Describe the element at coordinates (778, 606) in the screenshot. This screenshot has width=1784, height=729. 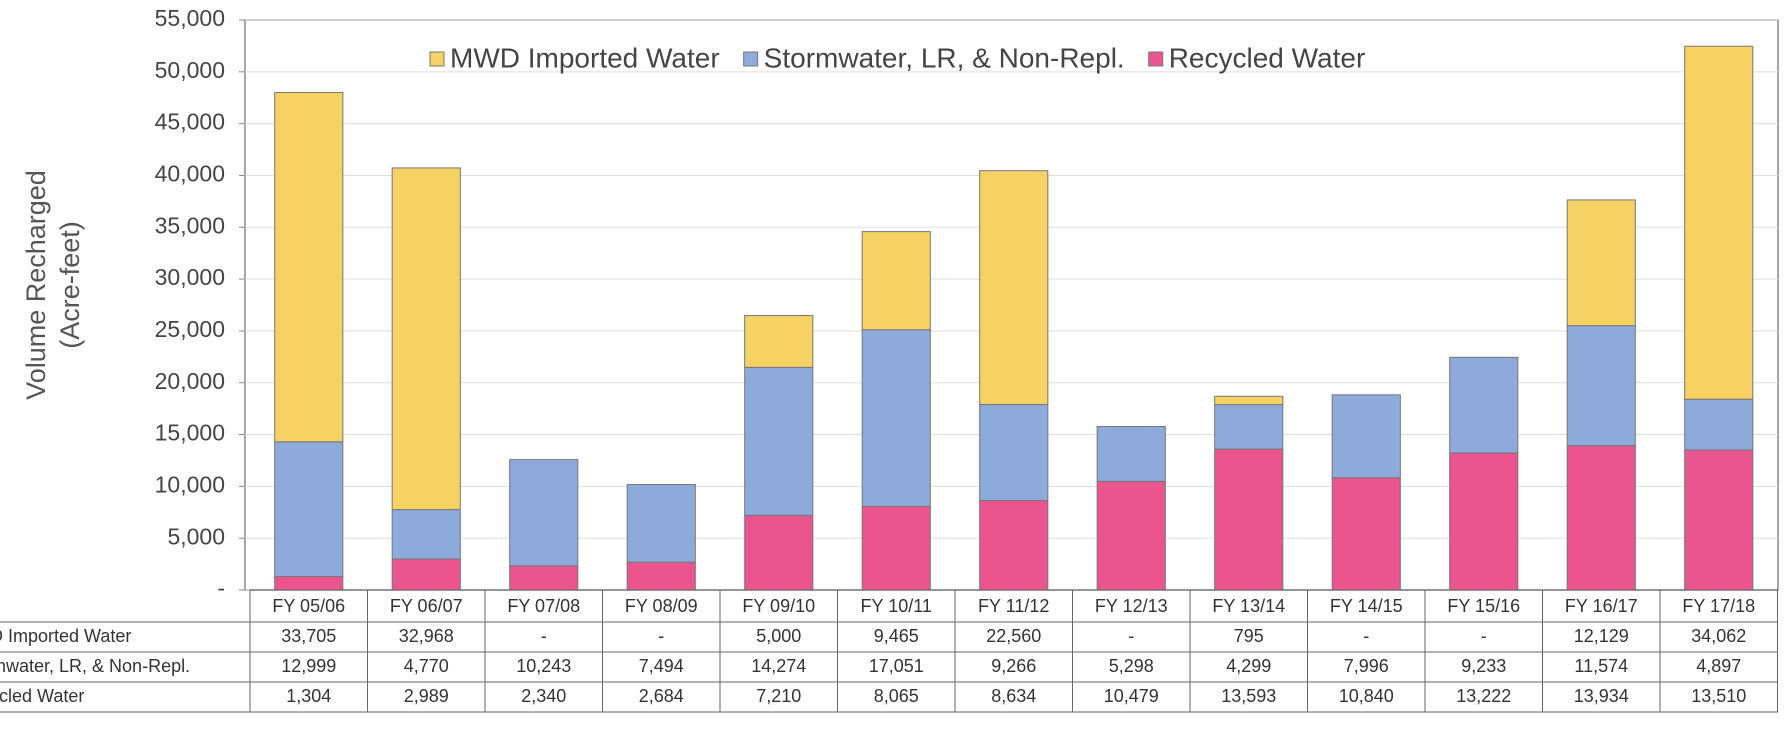
I see `x-tick-label: FY 09/10` at that location.